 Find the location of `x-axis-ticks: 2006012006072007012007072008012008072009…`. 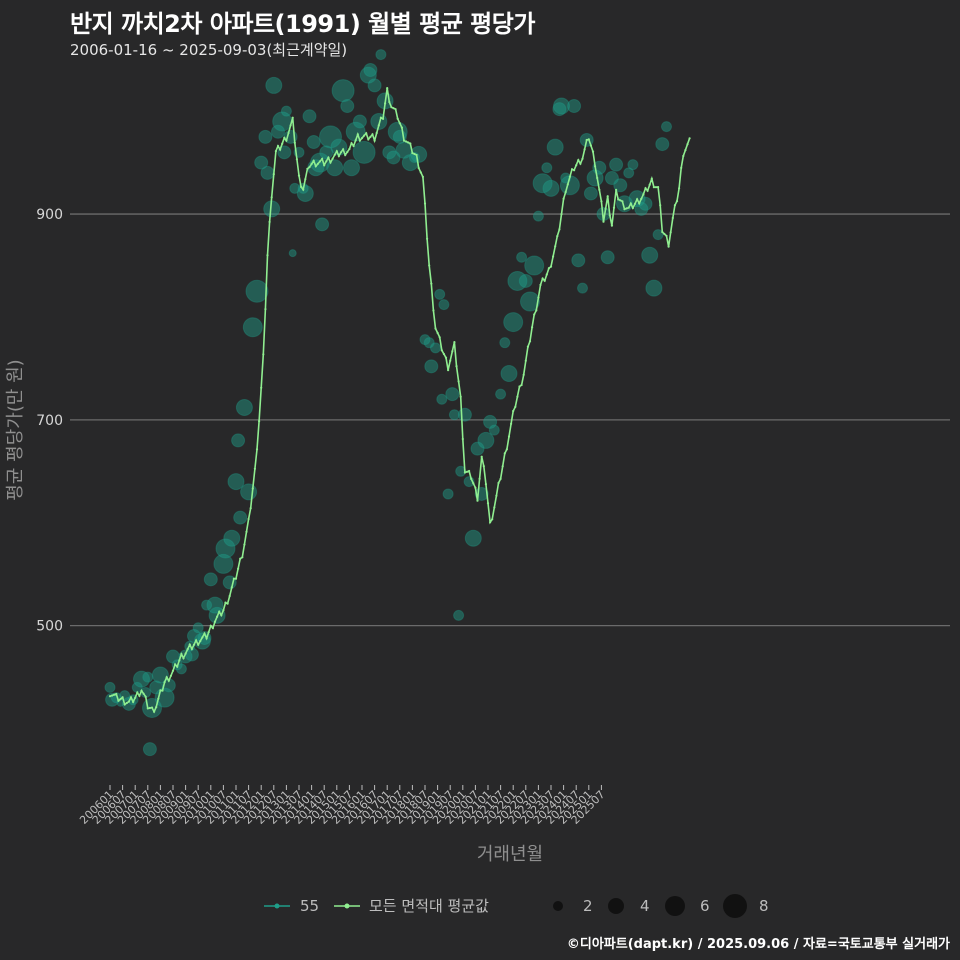

x-axis-ticks: 2006012006072007012007072008012008072009… is located at coordinates (342, 806).